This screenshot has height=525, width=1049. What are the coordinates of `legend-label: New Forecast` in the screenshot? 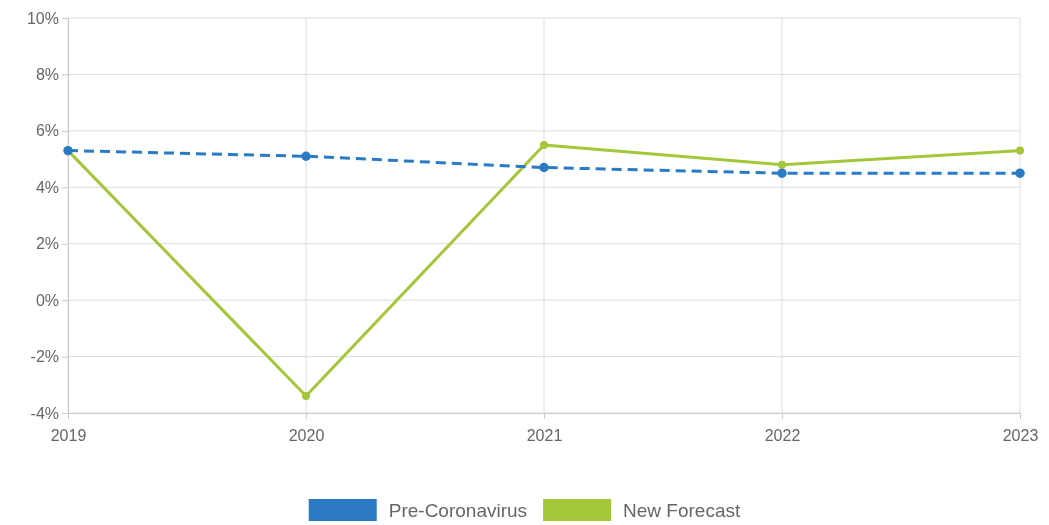 It's located at (682, 510).